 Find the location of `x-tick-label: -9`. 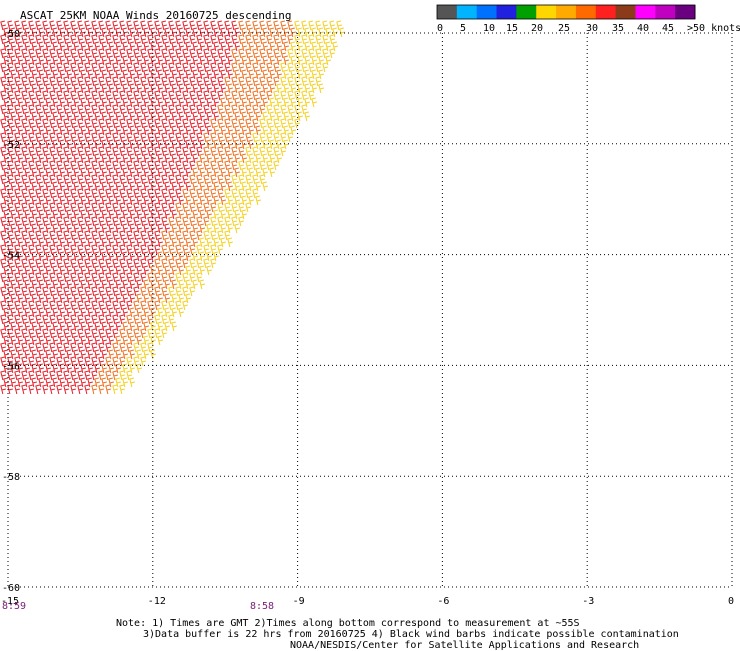

x-tick-label: -9 is located at coordinates (299, 601).